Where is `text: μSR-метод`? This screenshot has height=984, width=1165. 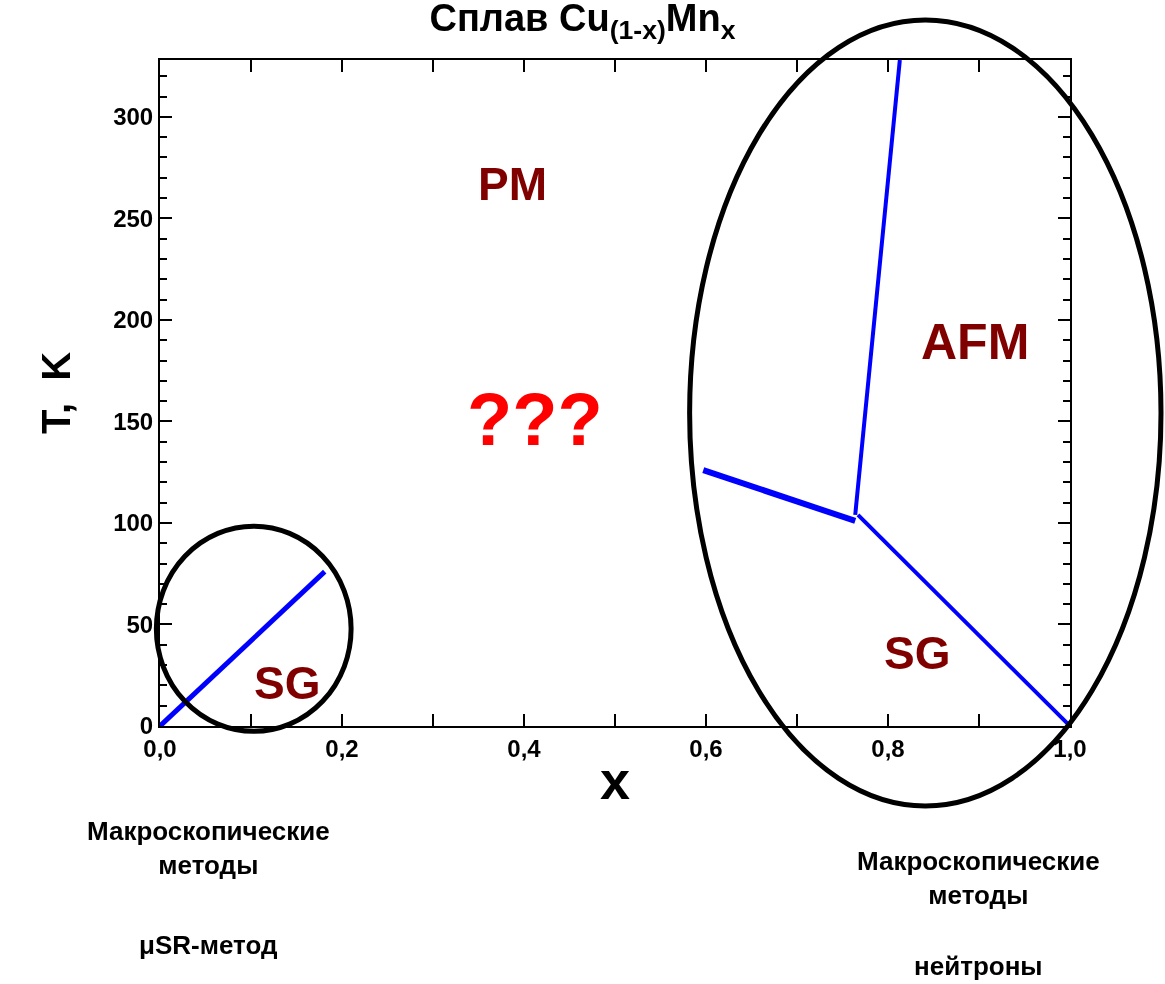
text: μSR-метод is located at coordinates (208, 945).